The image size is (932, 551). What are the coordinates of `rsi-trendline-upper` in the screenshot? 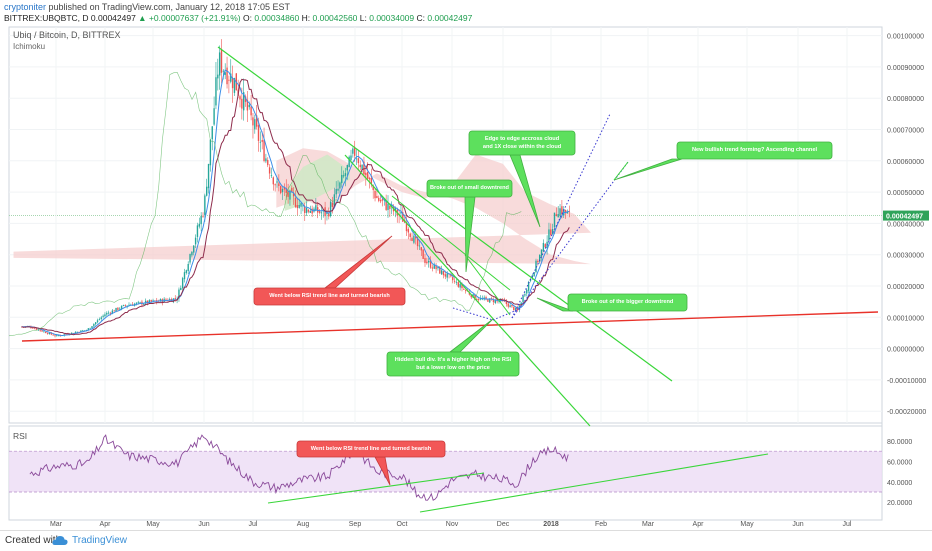 It's located at (376, 488).